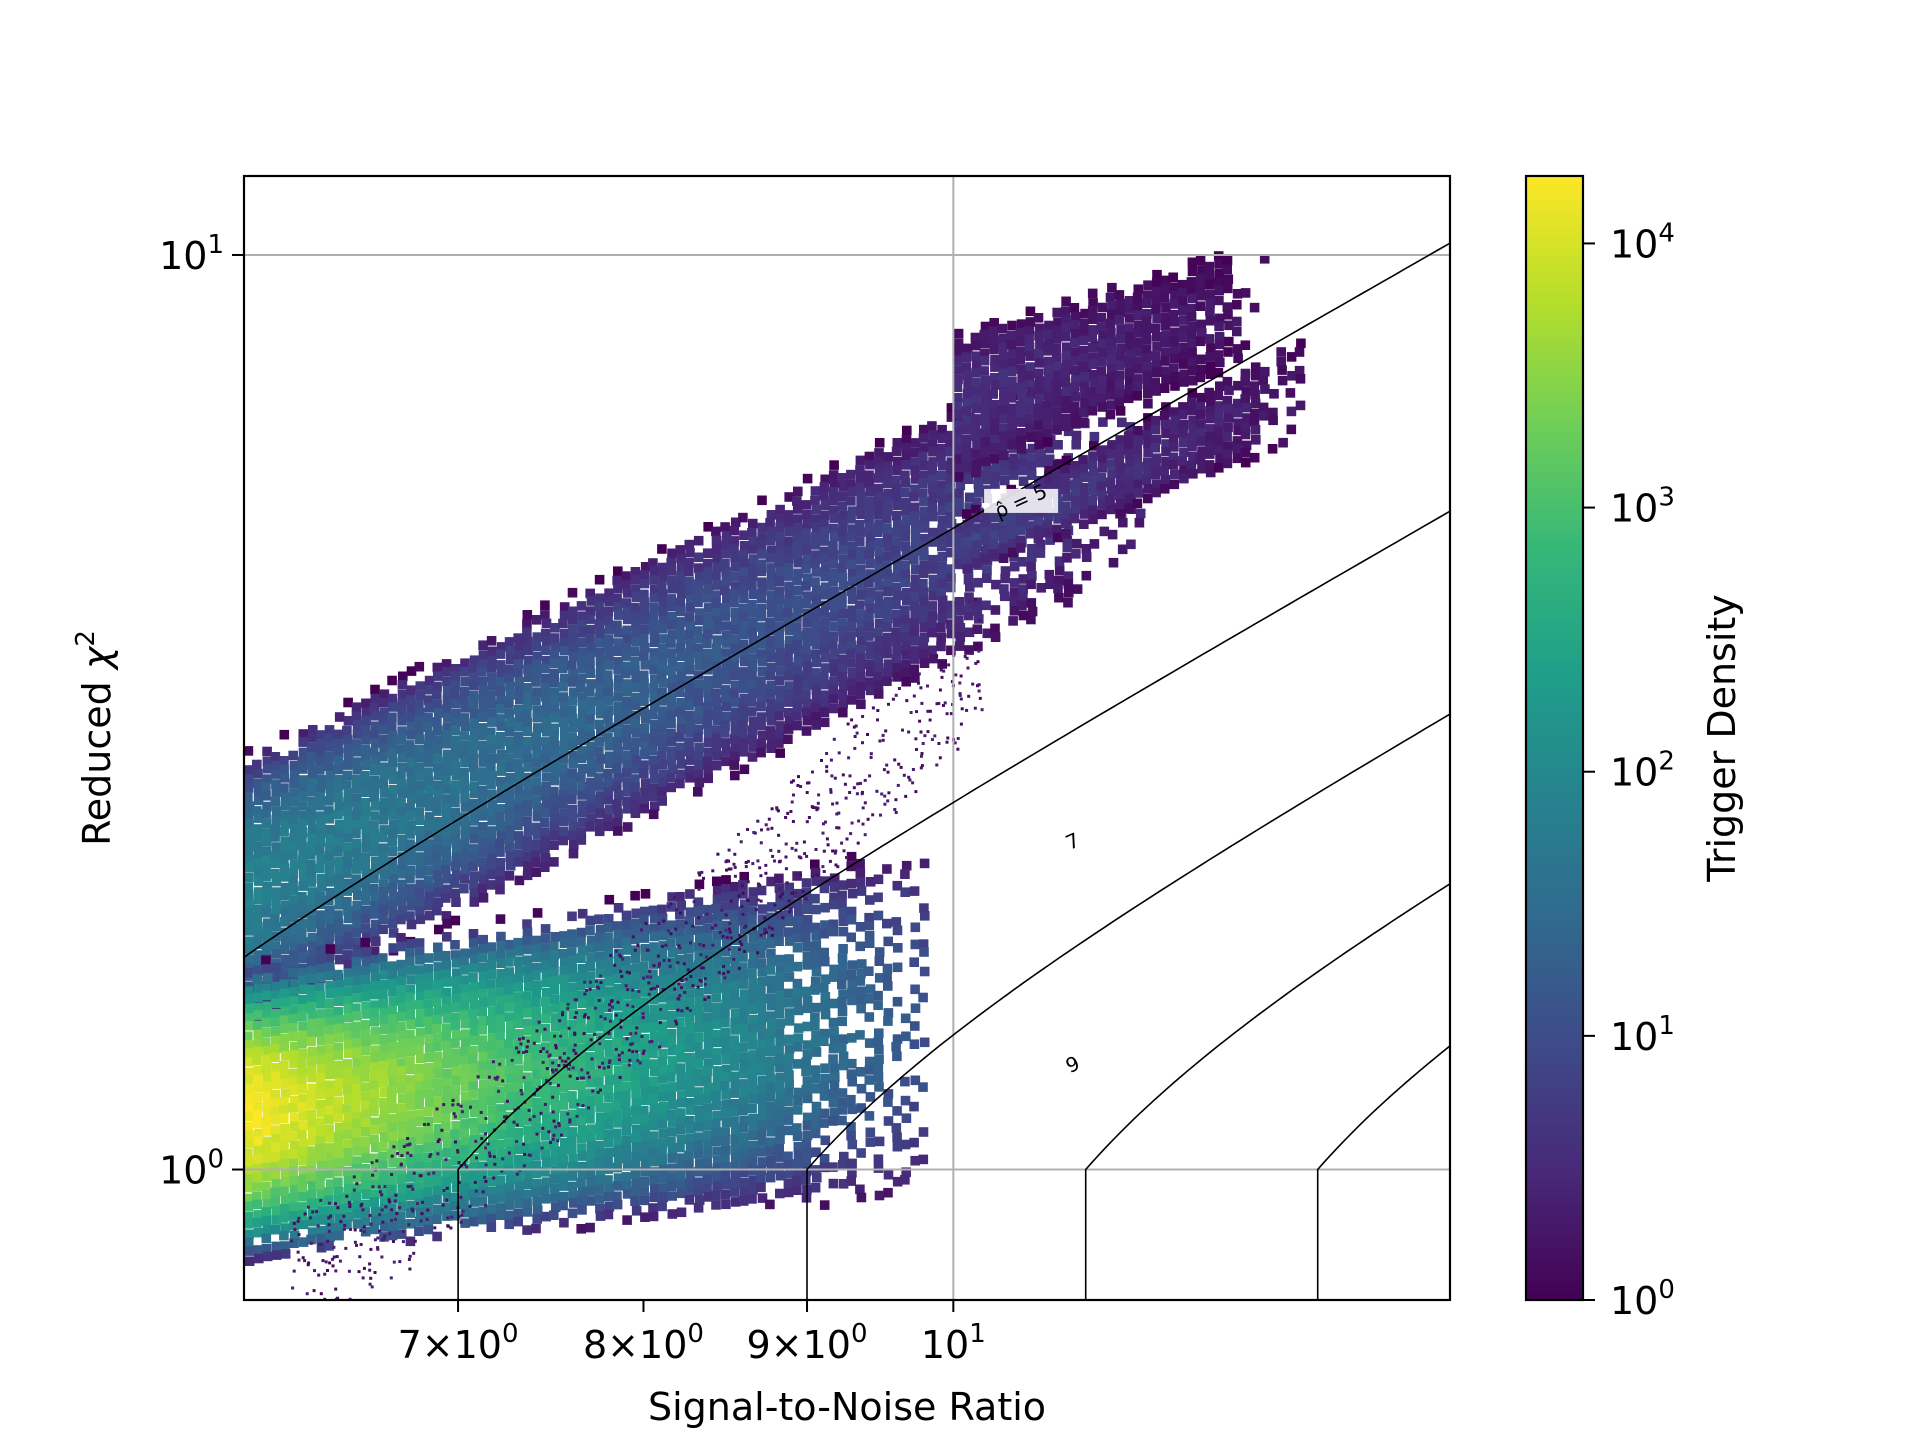  I want to click on y-axis-label: Reduced χ2, so click(95, 738).